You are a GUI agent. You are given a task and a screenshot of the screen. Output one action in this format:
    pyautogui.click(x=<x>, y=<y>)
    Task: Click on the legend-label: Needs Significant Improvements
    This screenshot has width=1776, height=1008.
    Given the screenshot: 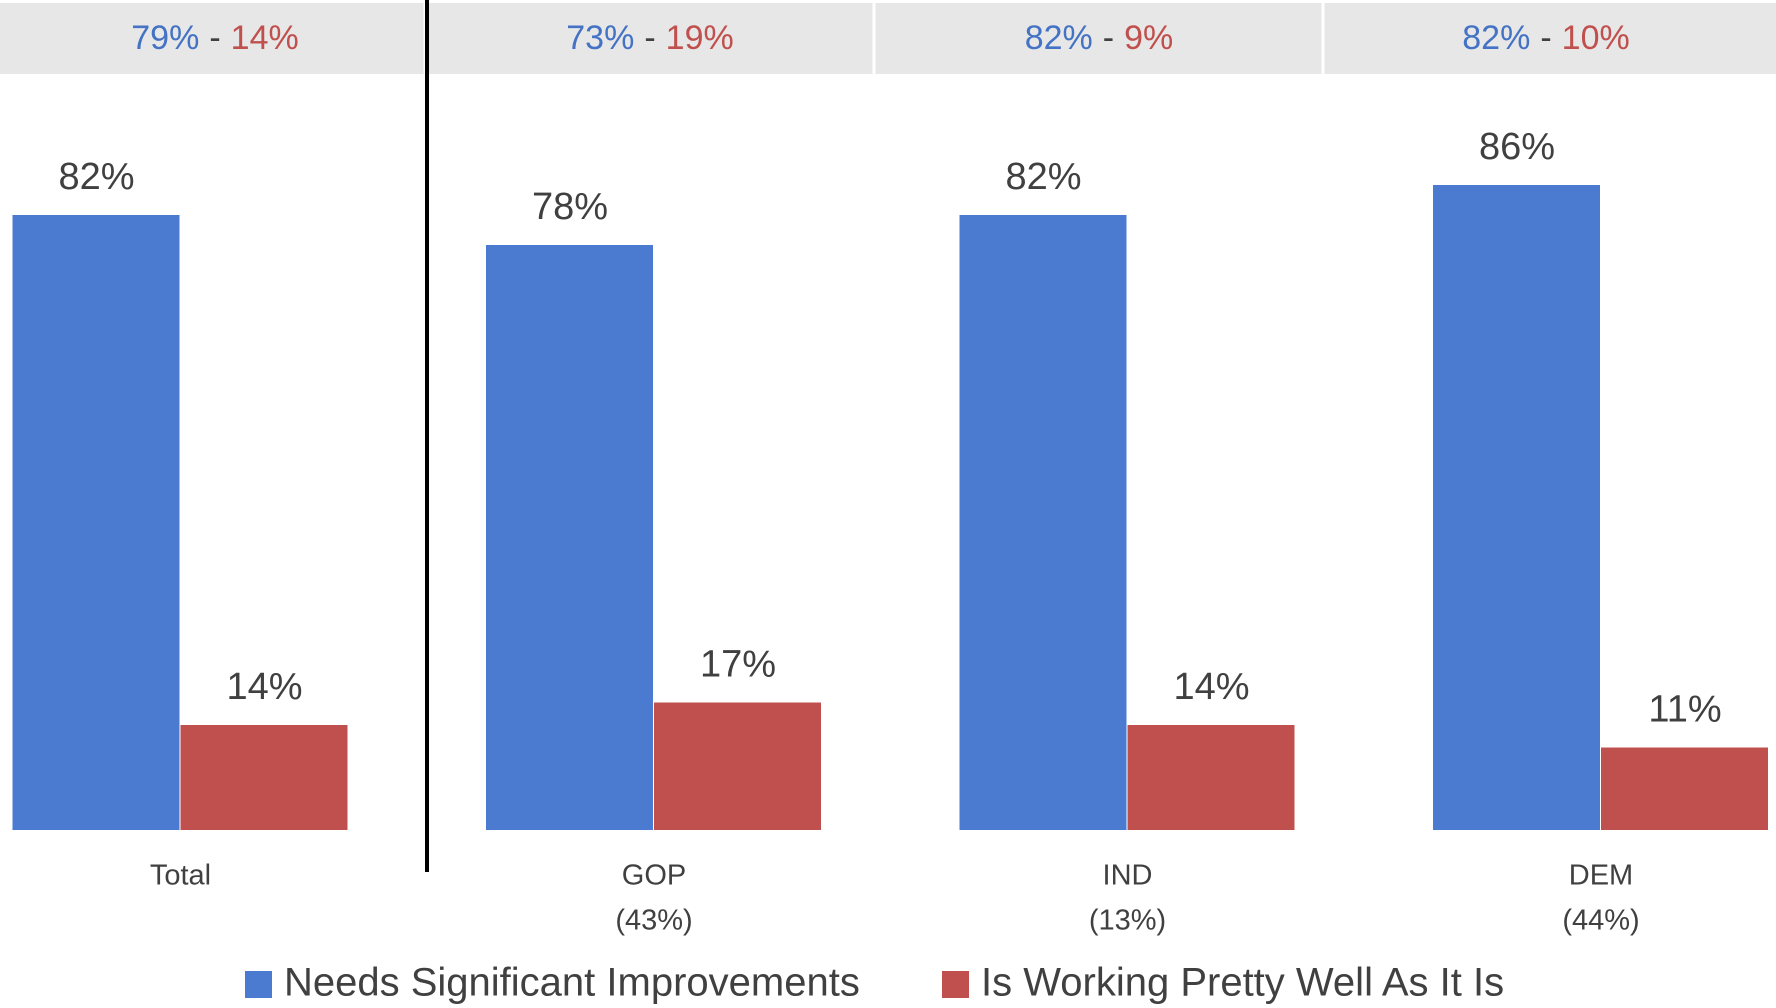 What is the action you would take?
    pyautogui.click(x=572, y=983)
    